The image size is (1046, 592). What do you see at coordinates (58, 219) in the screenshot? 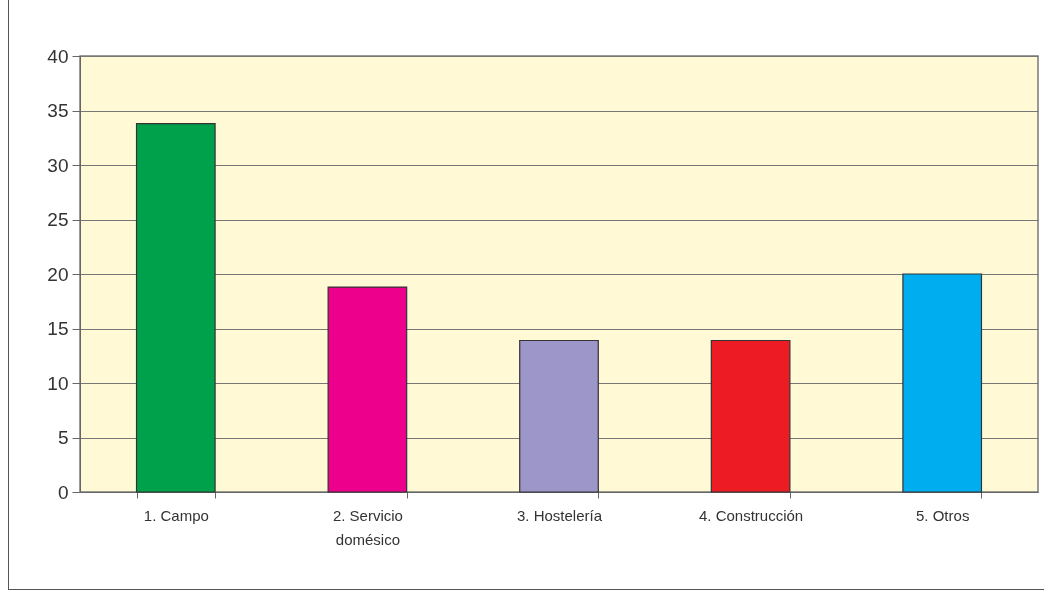
I see `y-tick-label: 25` at bounding box center [58, 219].